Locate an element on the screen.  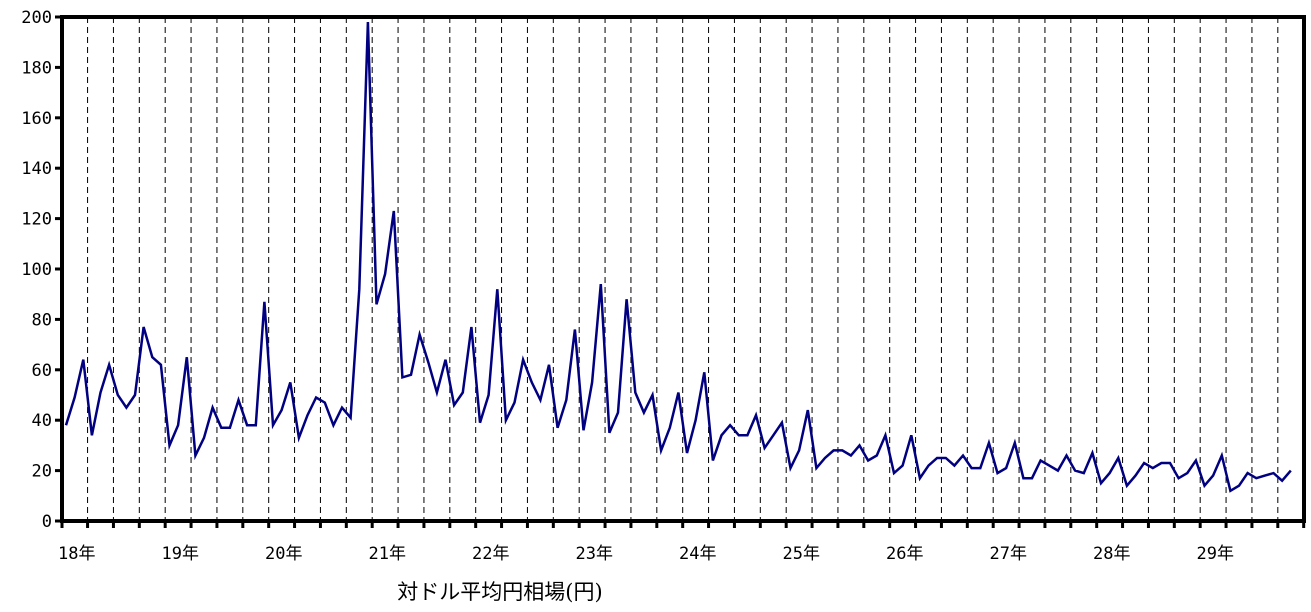
x-tick-label: 28年 is located at coordinates (1111, 554).